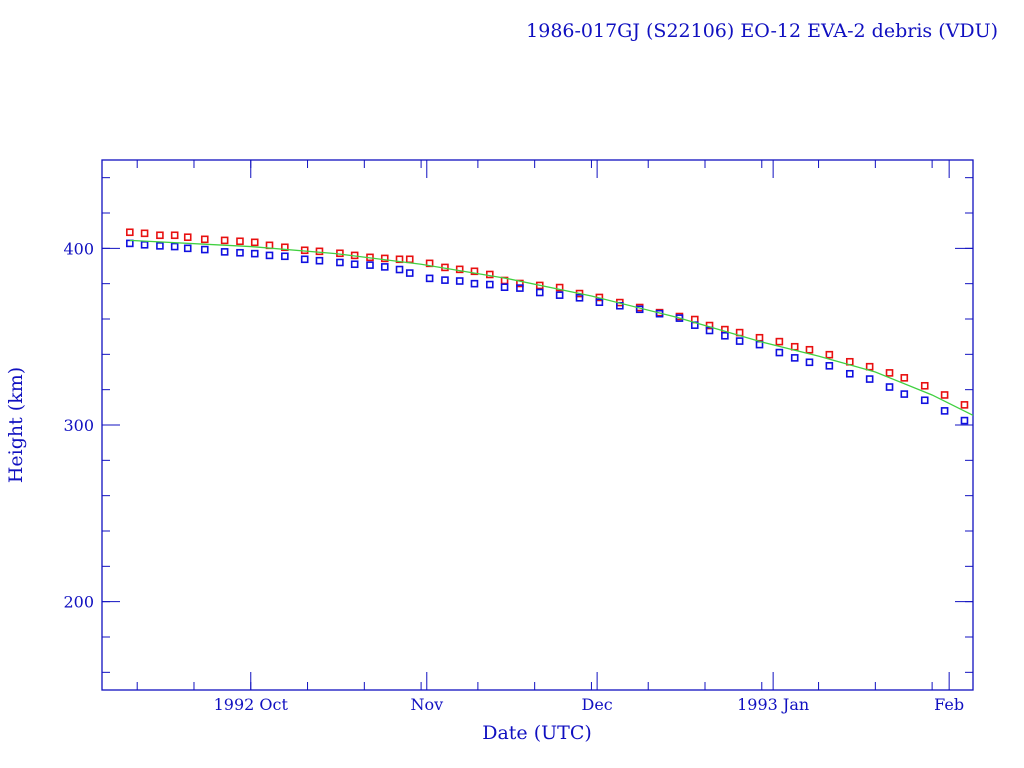  I want to click on x-tick-label: Nov, so click(426, 704).